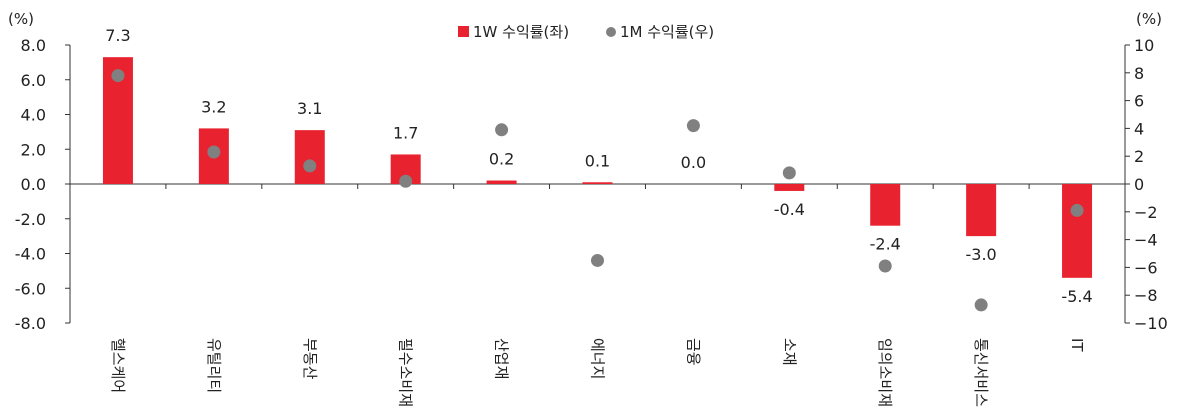  I want to click on left-tick-label: -6.0, so click(30, 288).